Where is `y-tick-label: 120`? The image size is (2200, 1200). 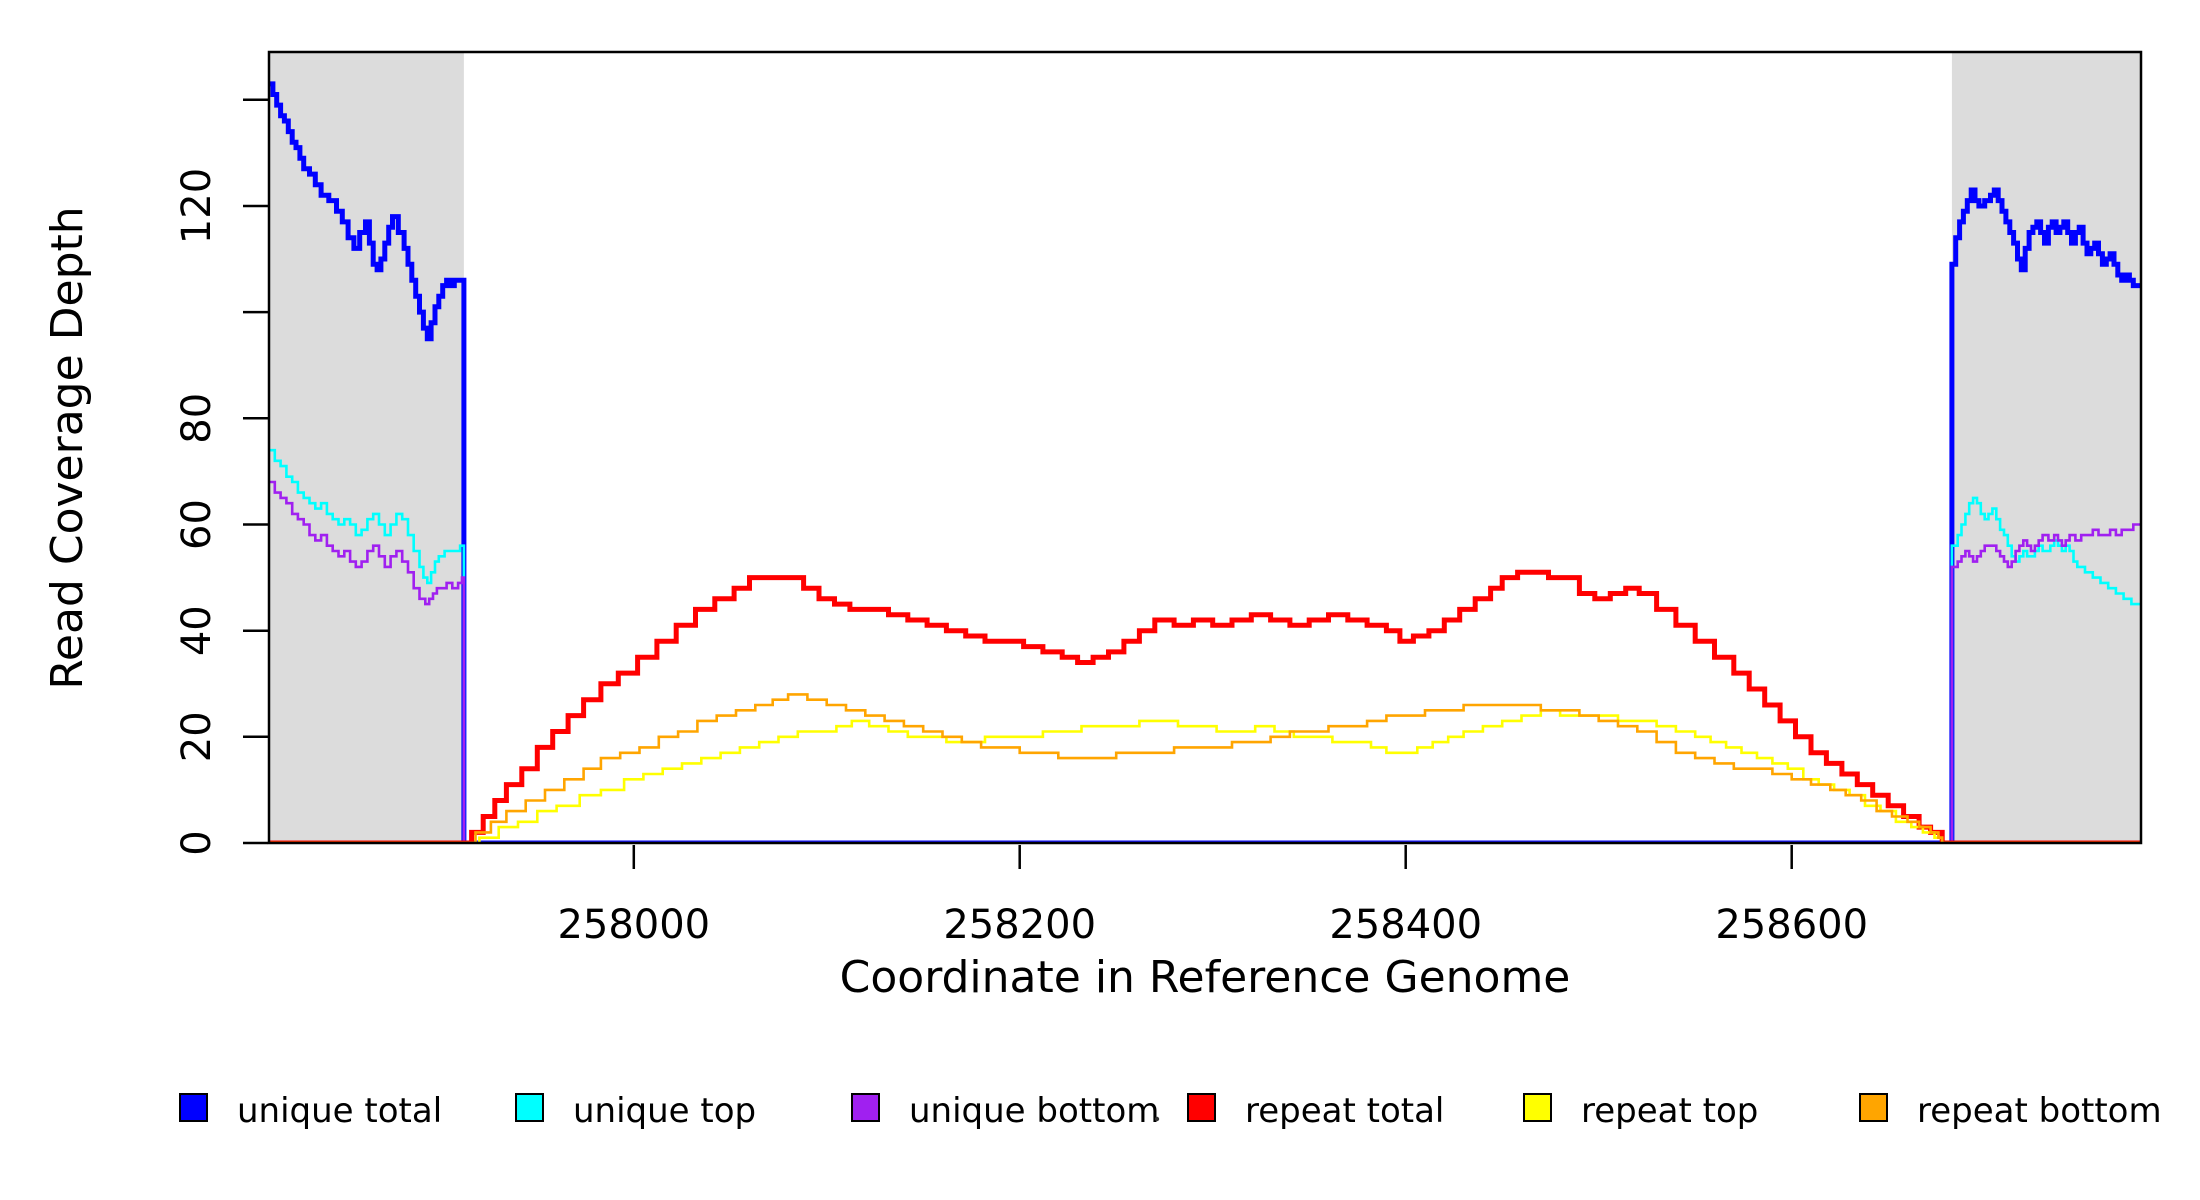 y-tick-label: 120 is located at coordinates (197, 206).